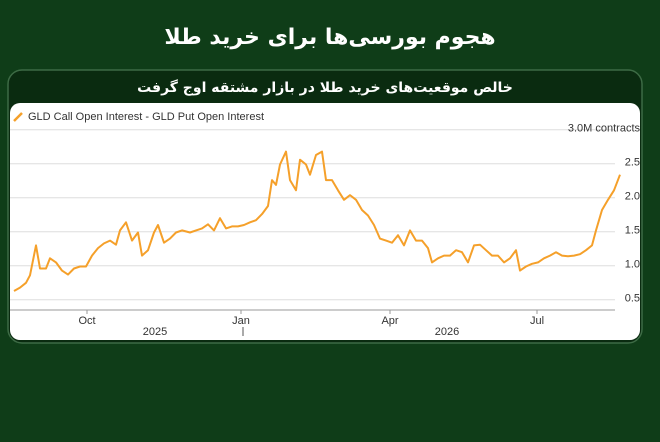 The image size is (660, 442). I want to click on page-title: هجوم بورسی‌ها برای خرید طلا, so click(329, 37).